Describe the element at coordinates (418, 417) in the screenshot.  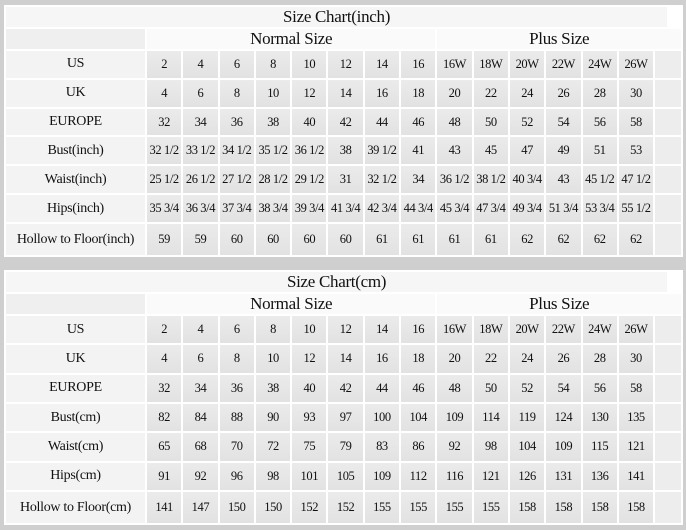
I see `size-cell: 104` at that location.